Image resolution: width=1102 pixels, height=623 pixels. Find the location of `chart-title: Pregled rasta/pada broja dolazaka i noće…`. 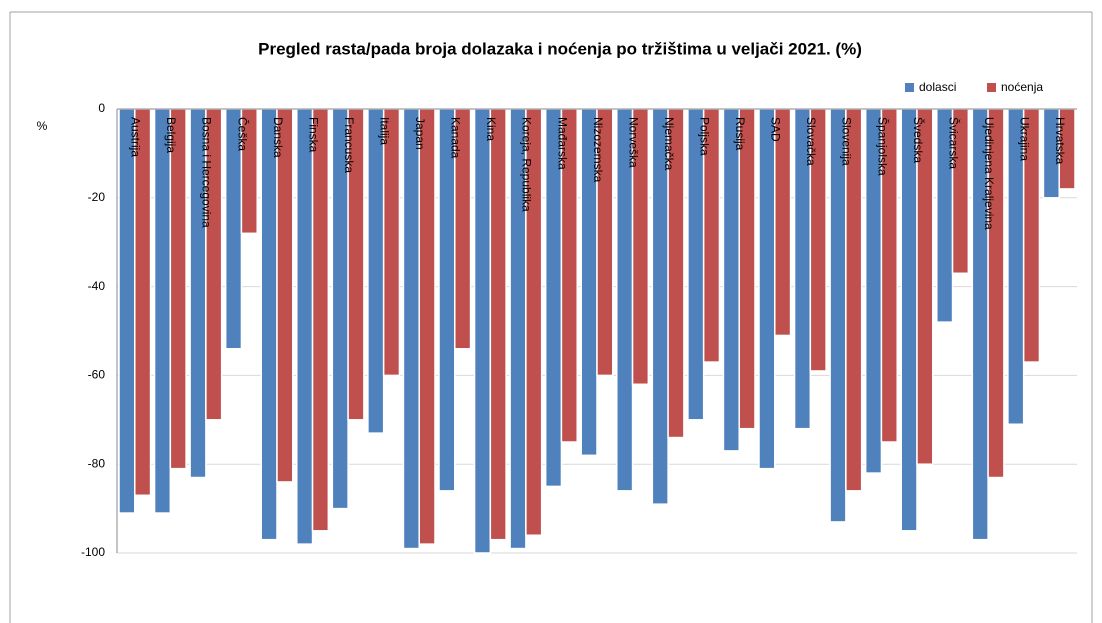

chart-title: Pregled rasta/pada broja dolazaka i noće… is located at coordinates (560, 48).